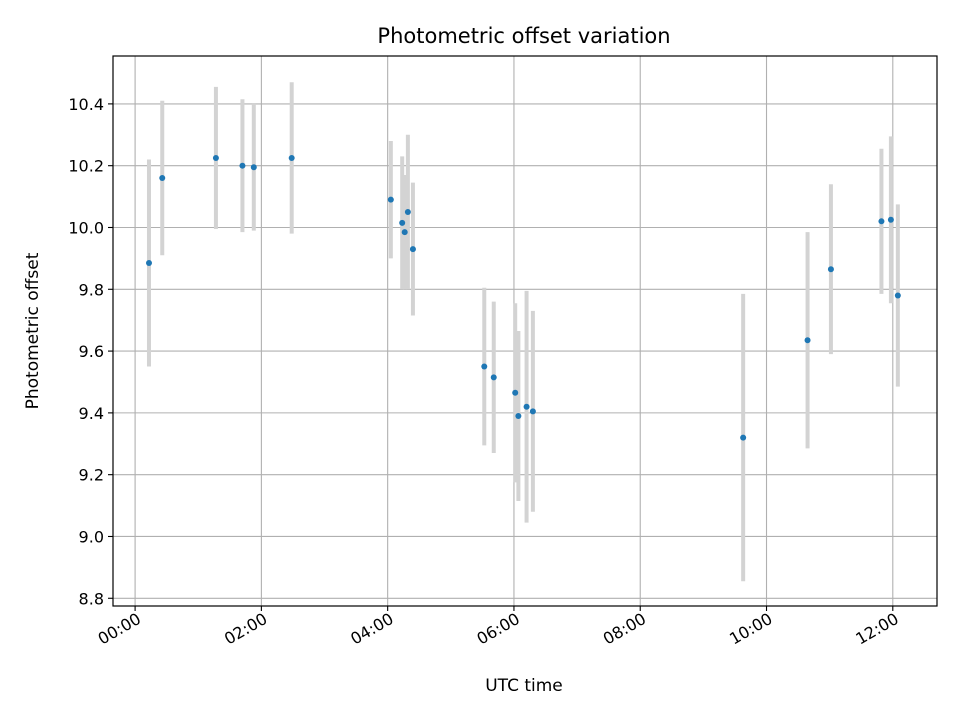 Image resolution: width=960 pixels, height=720 pixels. I want to click on x-axis-label: UTC time, so click(524, 686).